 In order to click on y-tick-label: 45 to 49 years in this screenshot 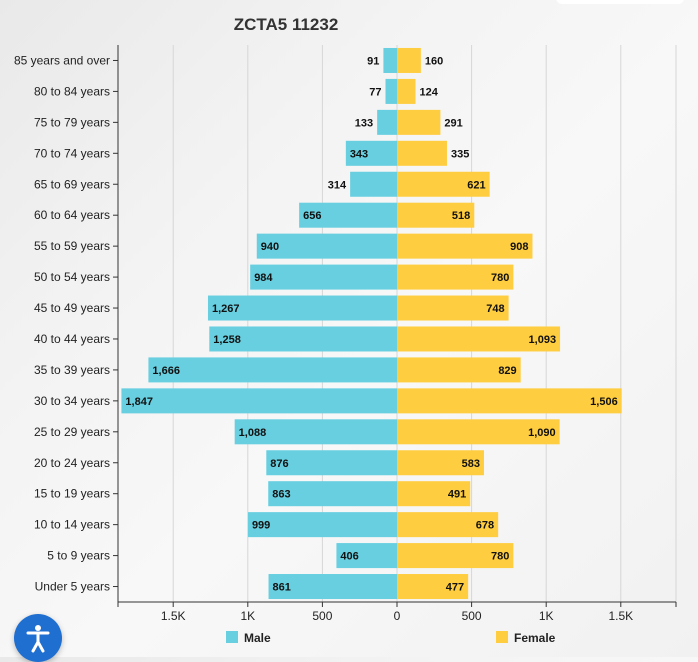, I will do `click(72, 308)`.